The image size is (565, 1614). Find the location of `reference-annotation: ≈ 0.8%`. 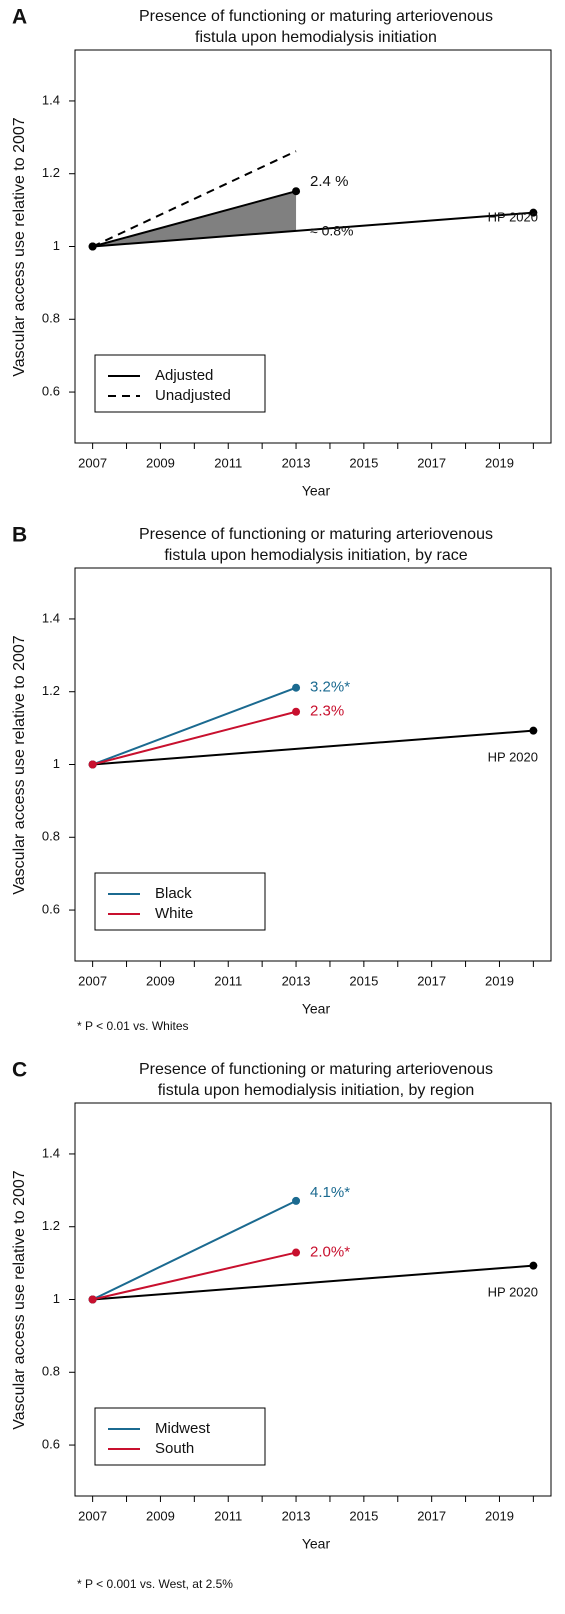

reference-annotation: ≈ 0.8% is located at coordinates (331, 231).